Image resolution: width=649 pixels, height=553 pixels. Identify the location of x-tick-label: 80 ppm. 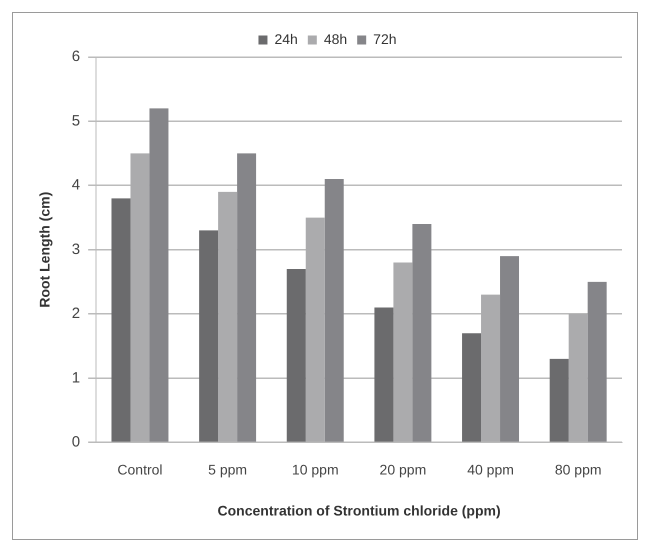
(578, 470).